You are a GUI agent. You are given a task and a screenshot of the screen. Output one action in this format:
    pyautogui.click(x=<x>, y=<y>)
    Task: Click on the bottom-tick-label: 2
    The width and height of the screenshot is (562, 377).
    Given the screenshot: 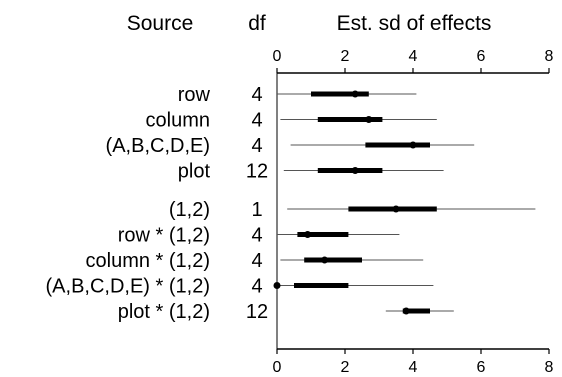 What is the action you would take?
    pyautogui.click(x=345, y=367)
    